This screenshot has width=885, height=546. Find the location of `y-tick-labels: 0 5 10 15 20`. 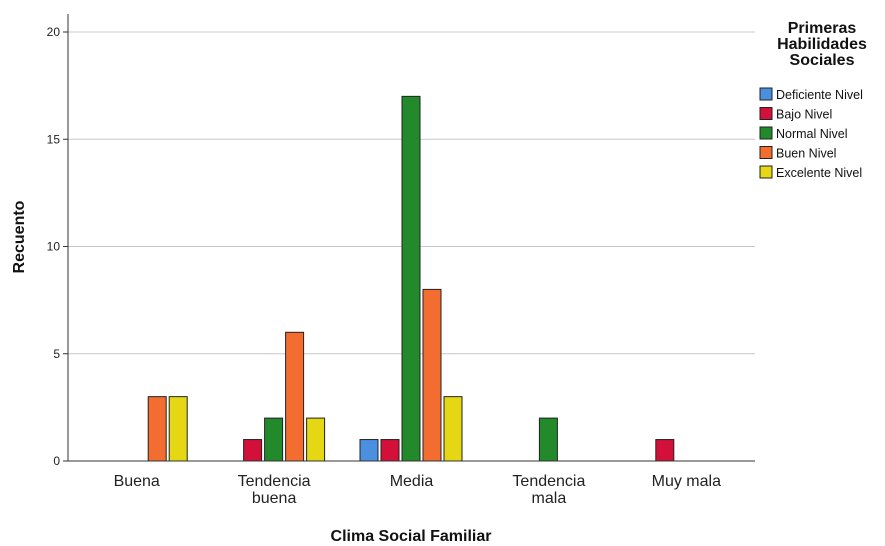

y-tick-labels: 0 5 10 15 20 is located at coordinates (57, 246).